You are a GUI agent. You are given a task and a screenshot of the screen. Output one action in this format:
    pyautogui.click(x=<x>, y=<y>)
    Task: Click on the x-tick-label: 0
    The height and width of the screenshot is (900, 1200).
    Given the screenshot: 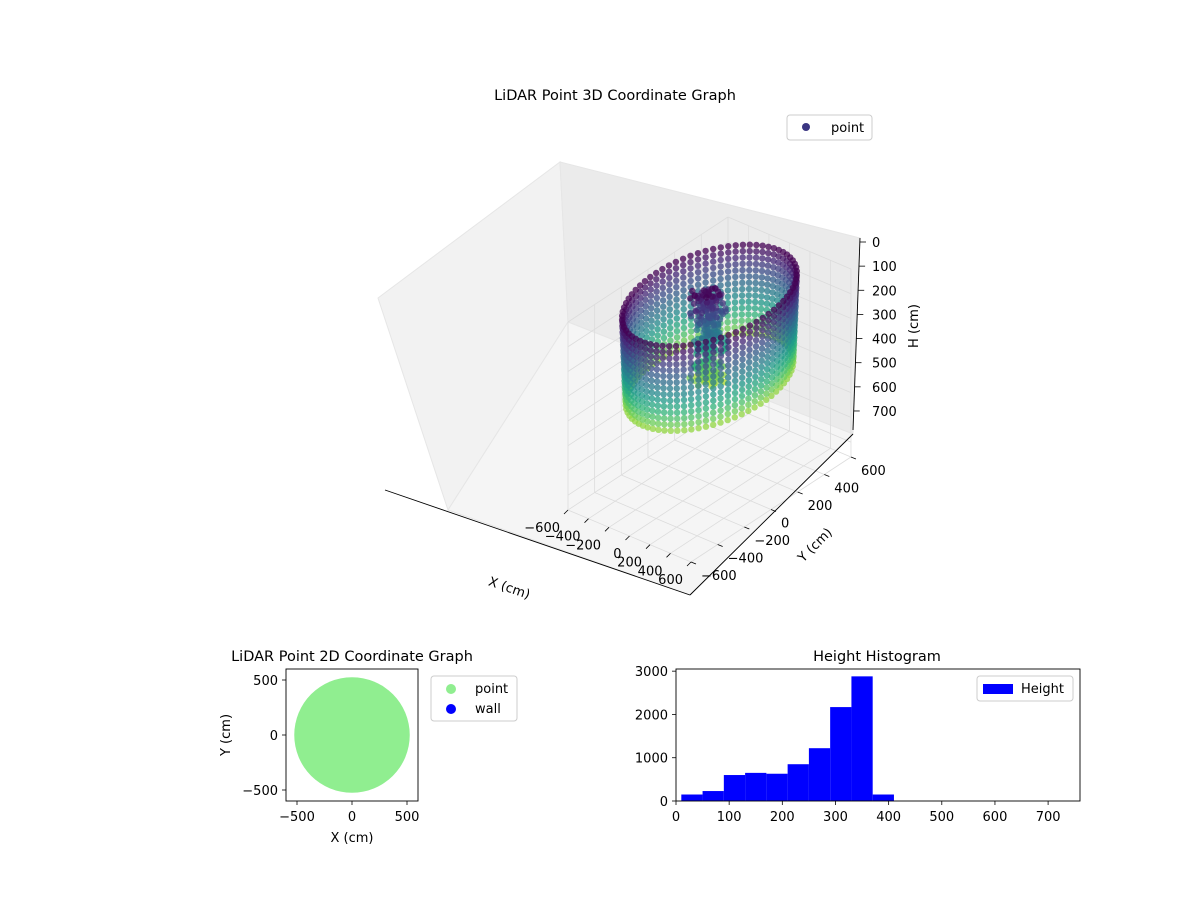 What is the action you would take?
    pyautogui.click(x=676, y=817)
    